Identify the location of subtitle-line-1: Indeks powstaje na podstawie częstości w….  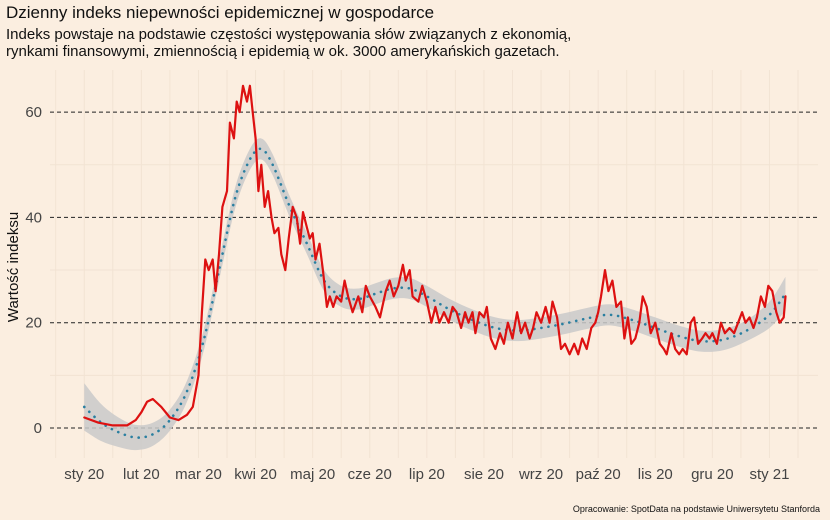
(289, 34).